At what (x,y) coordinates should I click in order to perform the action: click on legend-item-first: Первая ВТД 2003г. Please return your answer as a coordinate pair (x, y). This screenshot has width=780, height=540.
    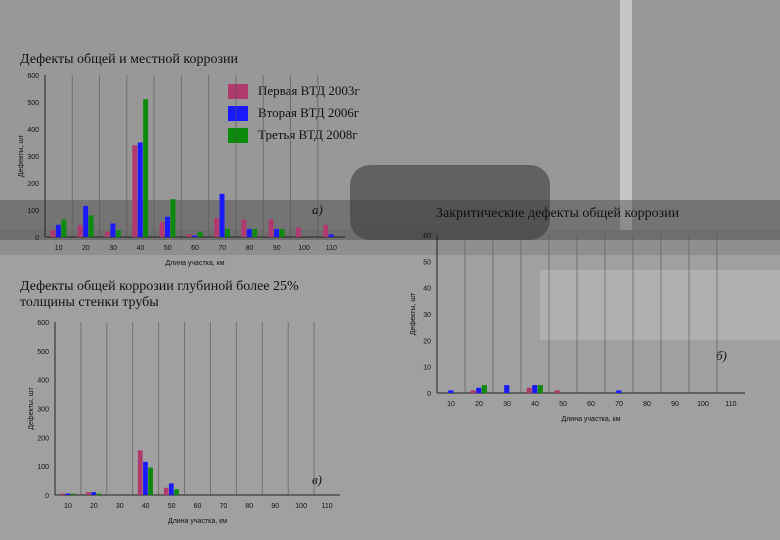
    Looking at the image, I should click on (294, 91).